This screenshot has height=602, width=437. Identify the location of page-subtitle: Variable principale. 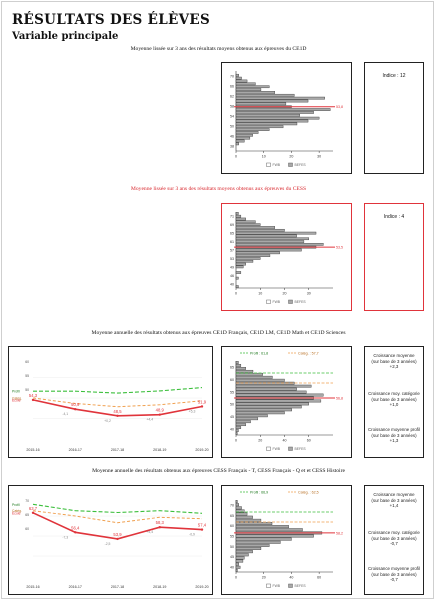
(65, 36).